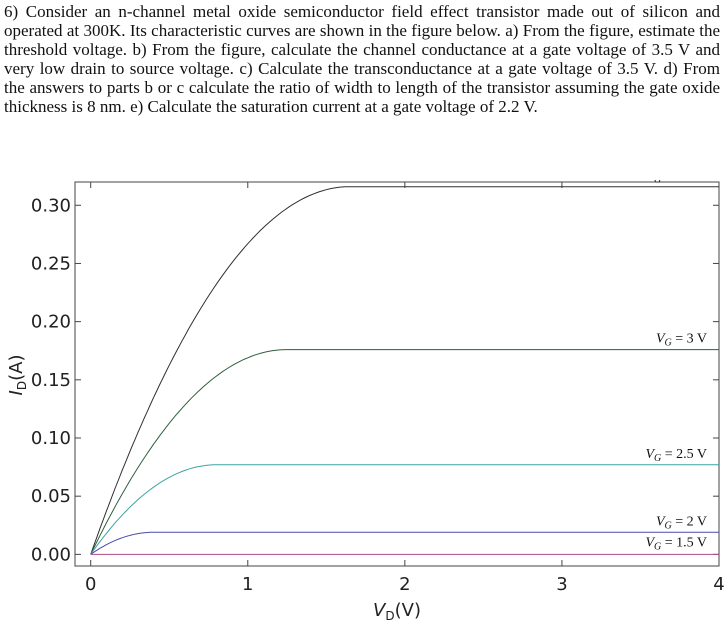  What do you see at coordinates (404, 509) in the screenshot?
I see `curve-vg-2-5-v` at bounding box center [404, 509].